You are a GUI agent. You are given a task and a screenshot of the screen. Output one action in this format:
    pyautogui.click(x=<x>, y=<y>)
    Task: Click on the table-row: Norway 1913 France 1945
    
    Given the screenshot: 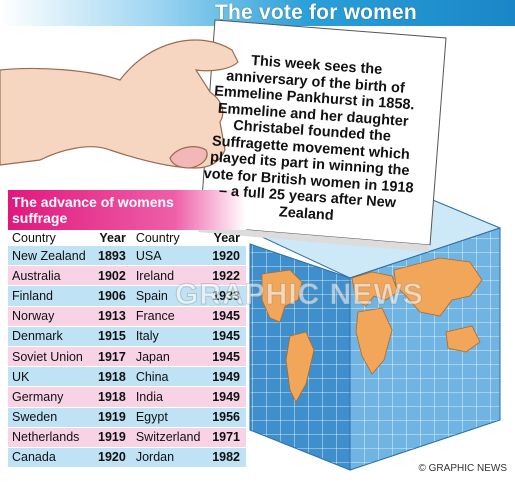 What is the action you would take?
    pyautogui.click(x=127, y=316)
    